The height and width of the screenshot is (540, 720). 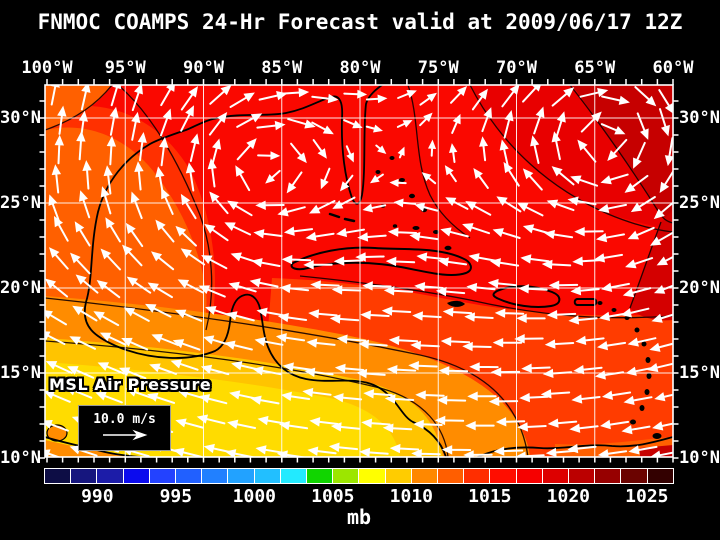 I want to click on lat-label: 30°N, so click(x=20, y=118).